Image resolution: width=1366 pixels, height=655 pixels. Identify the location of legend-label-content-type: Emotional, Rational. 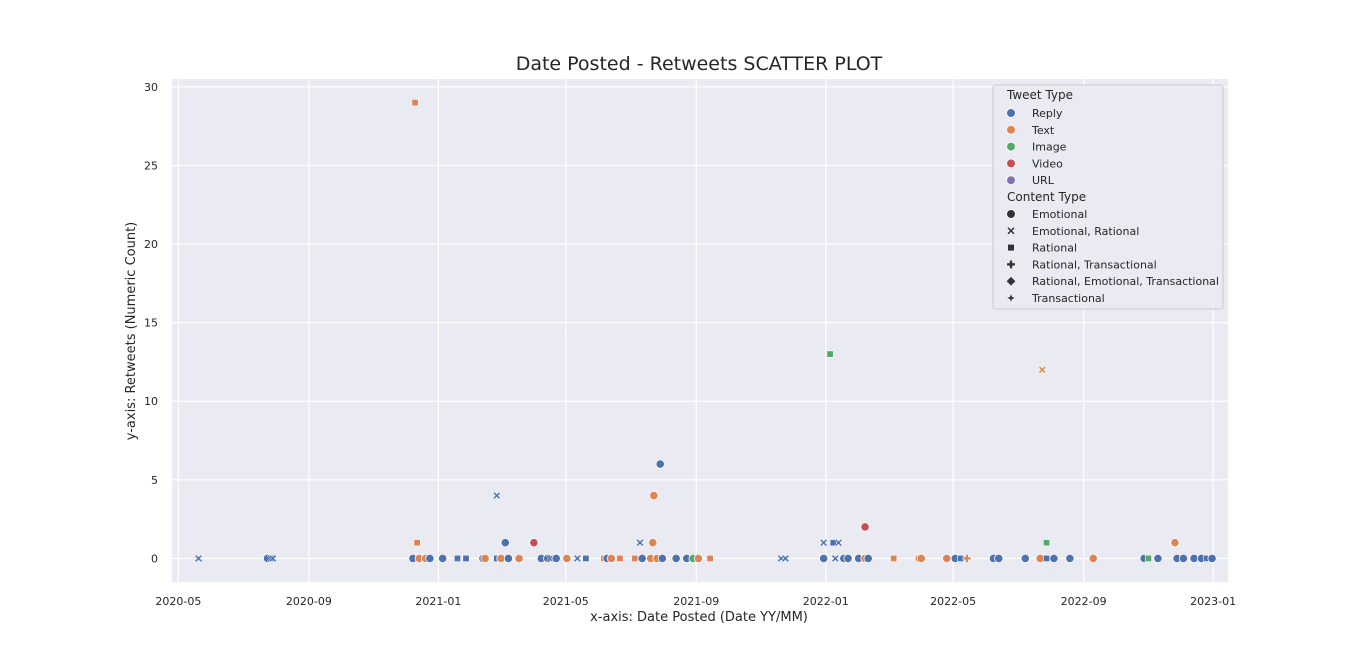
(1085, 231).